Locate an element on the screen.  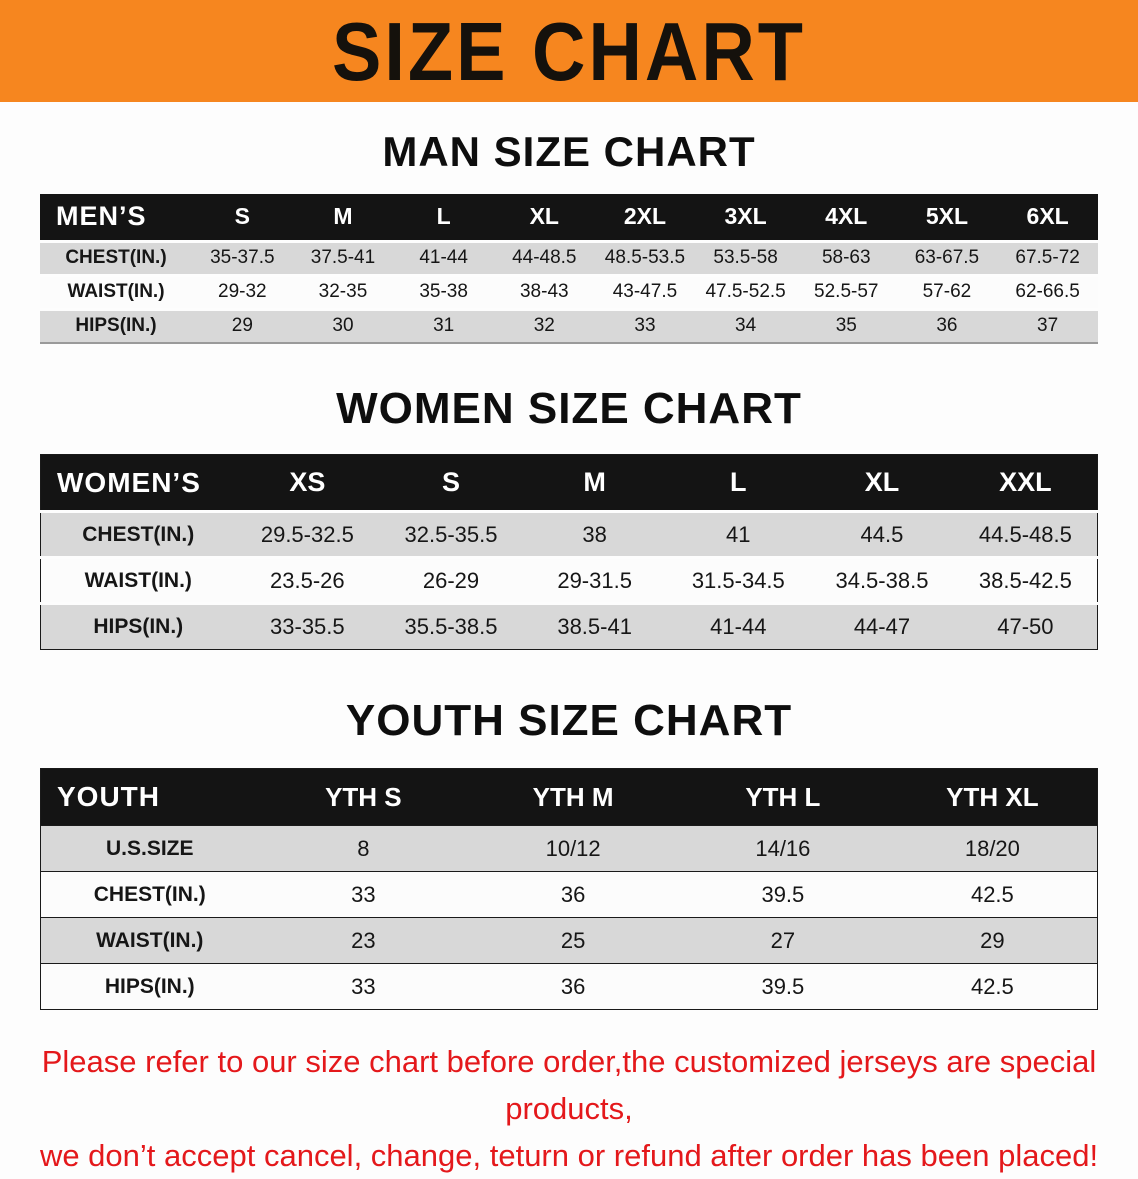
size-cell: 34 is located at coordinates (745, 326).